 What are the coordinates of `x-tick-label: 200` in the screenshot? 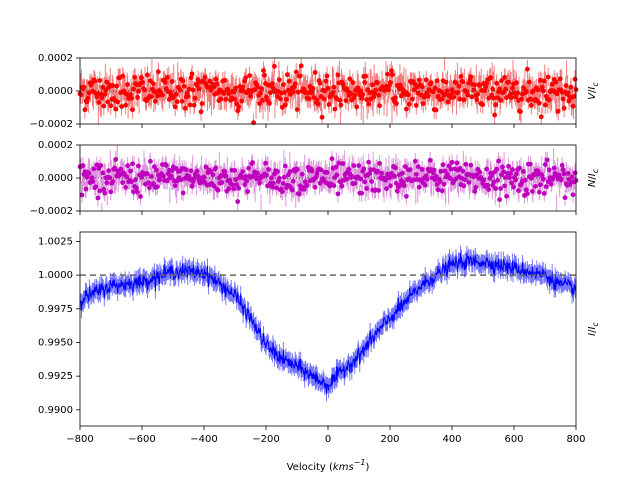 It's located at (389, 439).